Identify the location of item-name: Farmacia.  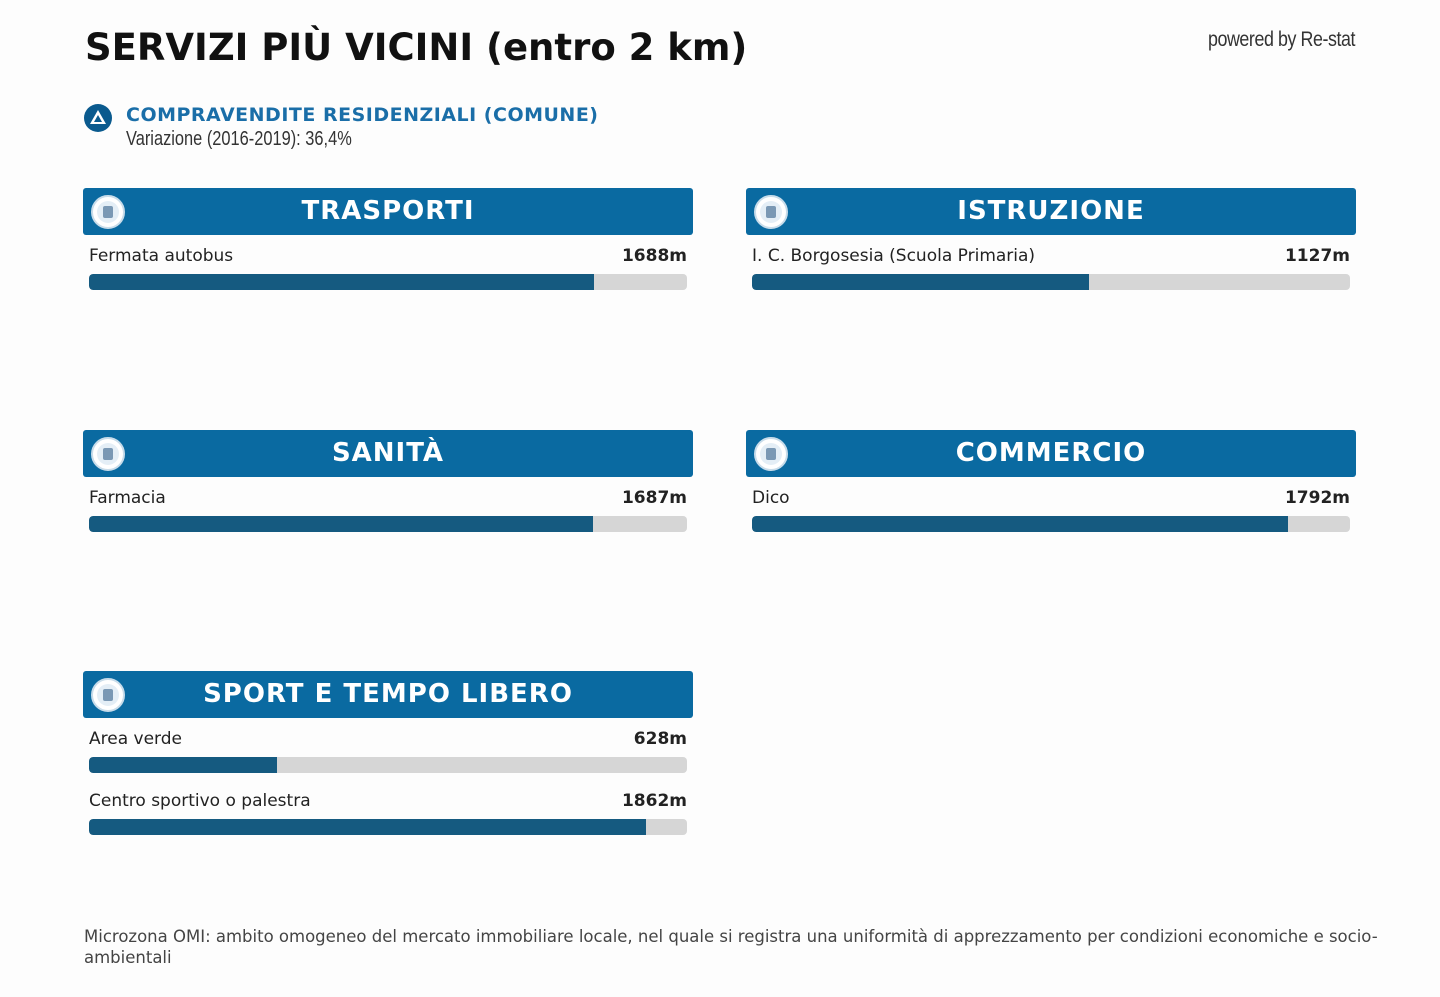
(127, 497).